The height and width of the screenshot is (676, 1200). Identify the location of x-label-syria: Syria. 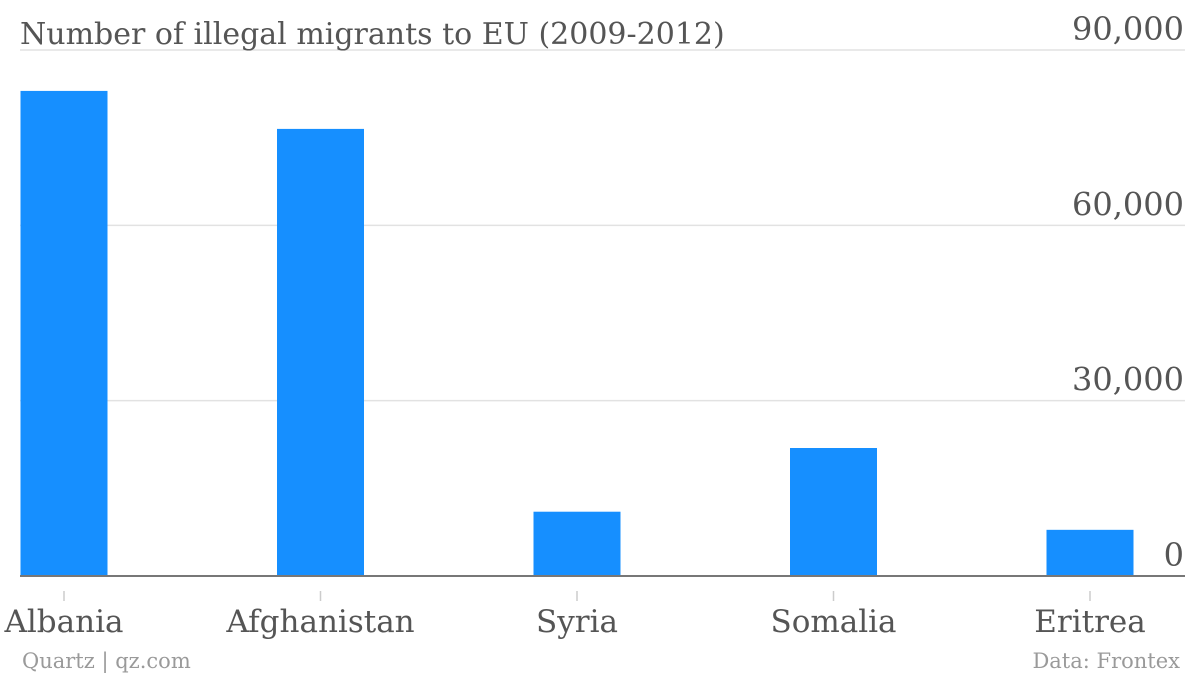
(577, 622).